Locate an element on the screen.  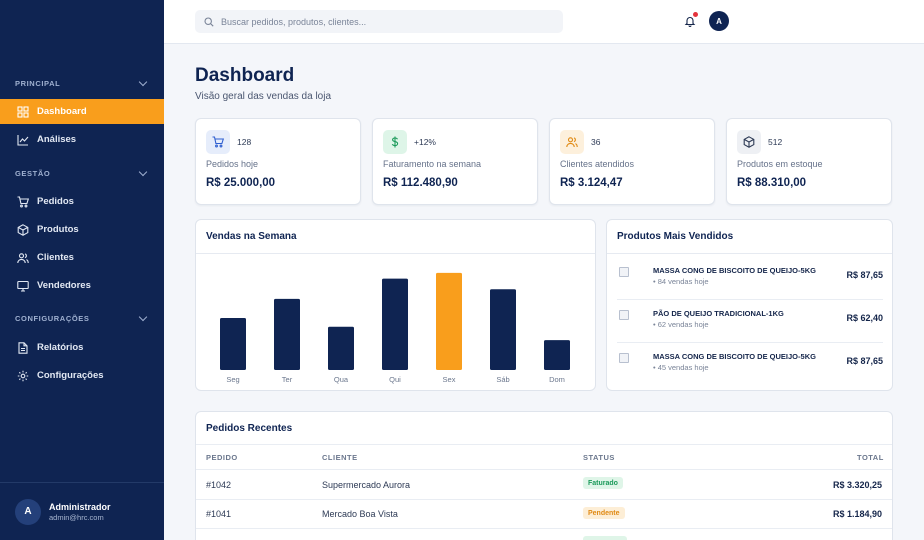
stat-label: Clientes atendidos is located at coordinates (597, 164).